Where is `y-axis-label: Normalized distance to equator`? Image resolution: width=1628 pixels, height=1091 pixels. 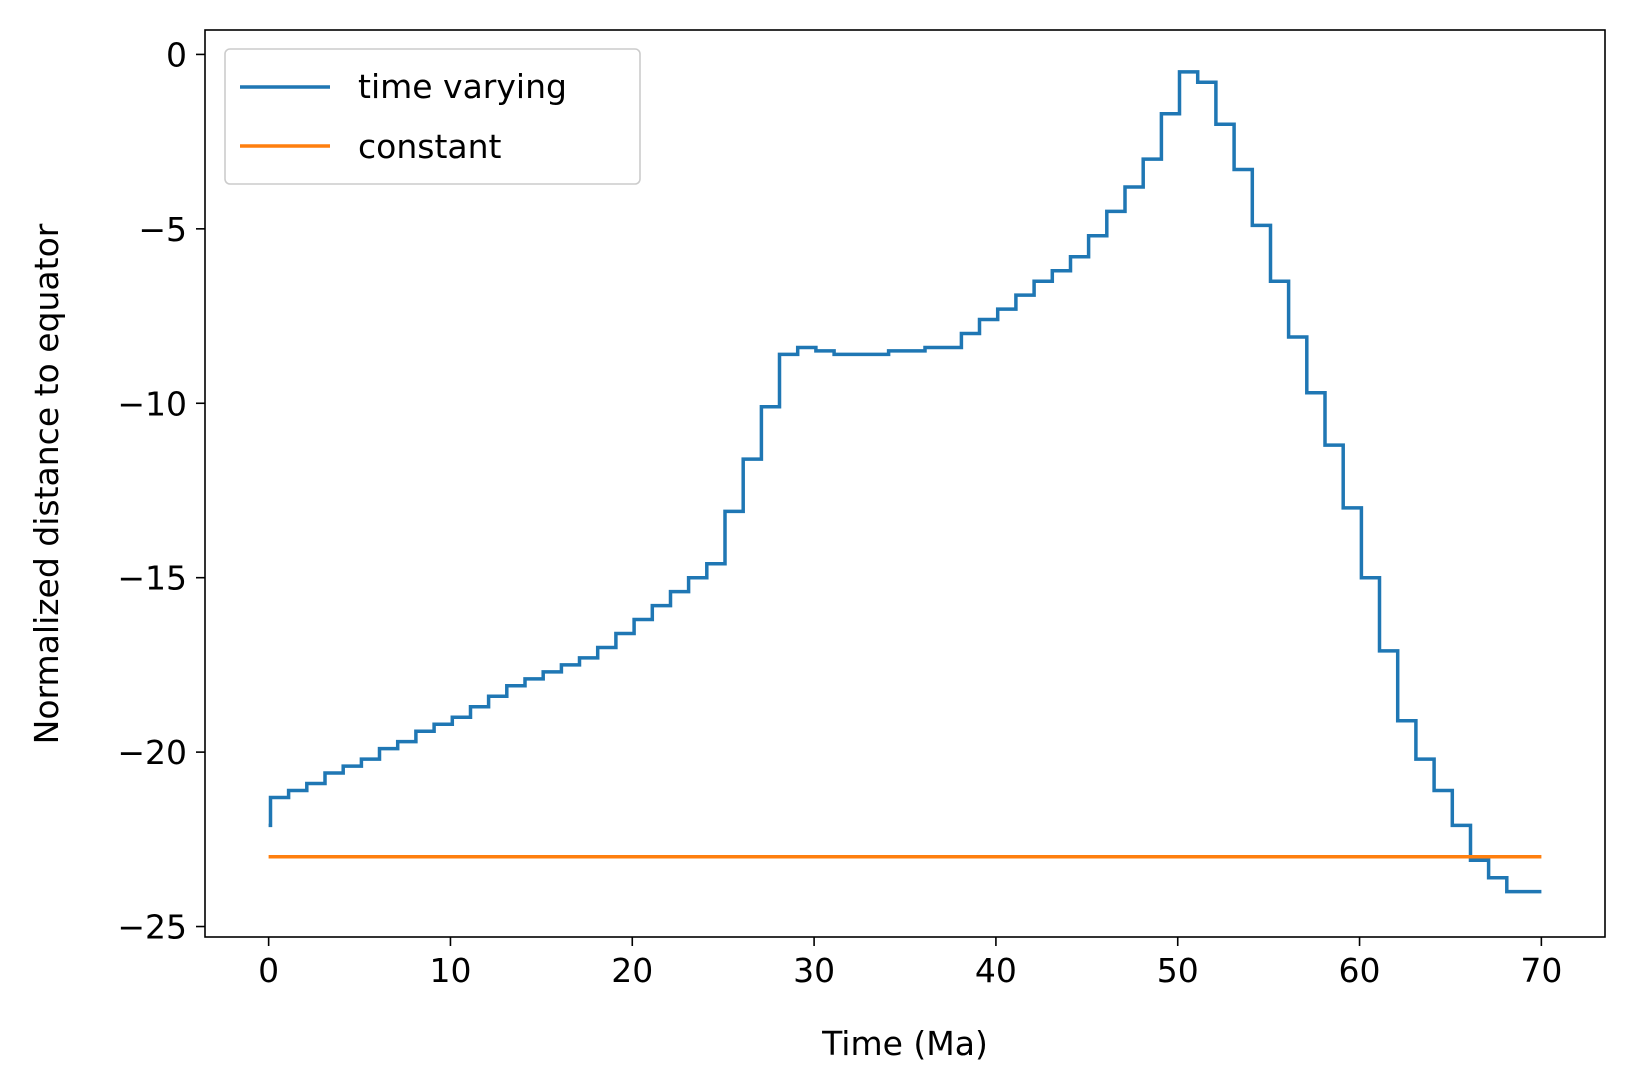
y-axis-label: Normalized distance to equator is located at coordinates (46, 483).